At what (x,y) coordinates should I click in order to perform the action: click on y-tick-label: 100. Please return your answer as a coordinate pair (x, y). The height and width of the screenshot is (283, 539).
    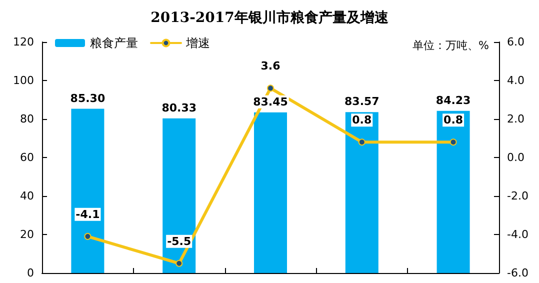
    Looking at the image, I should click on (23, 80).